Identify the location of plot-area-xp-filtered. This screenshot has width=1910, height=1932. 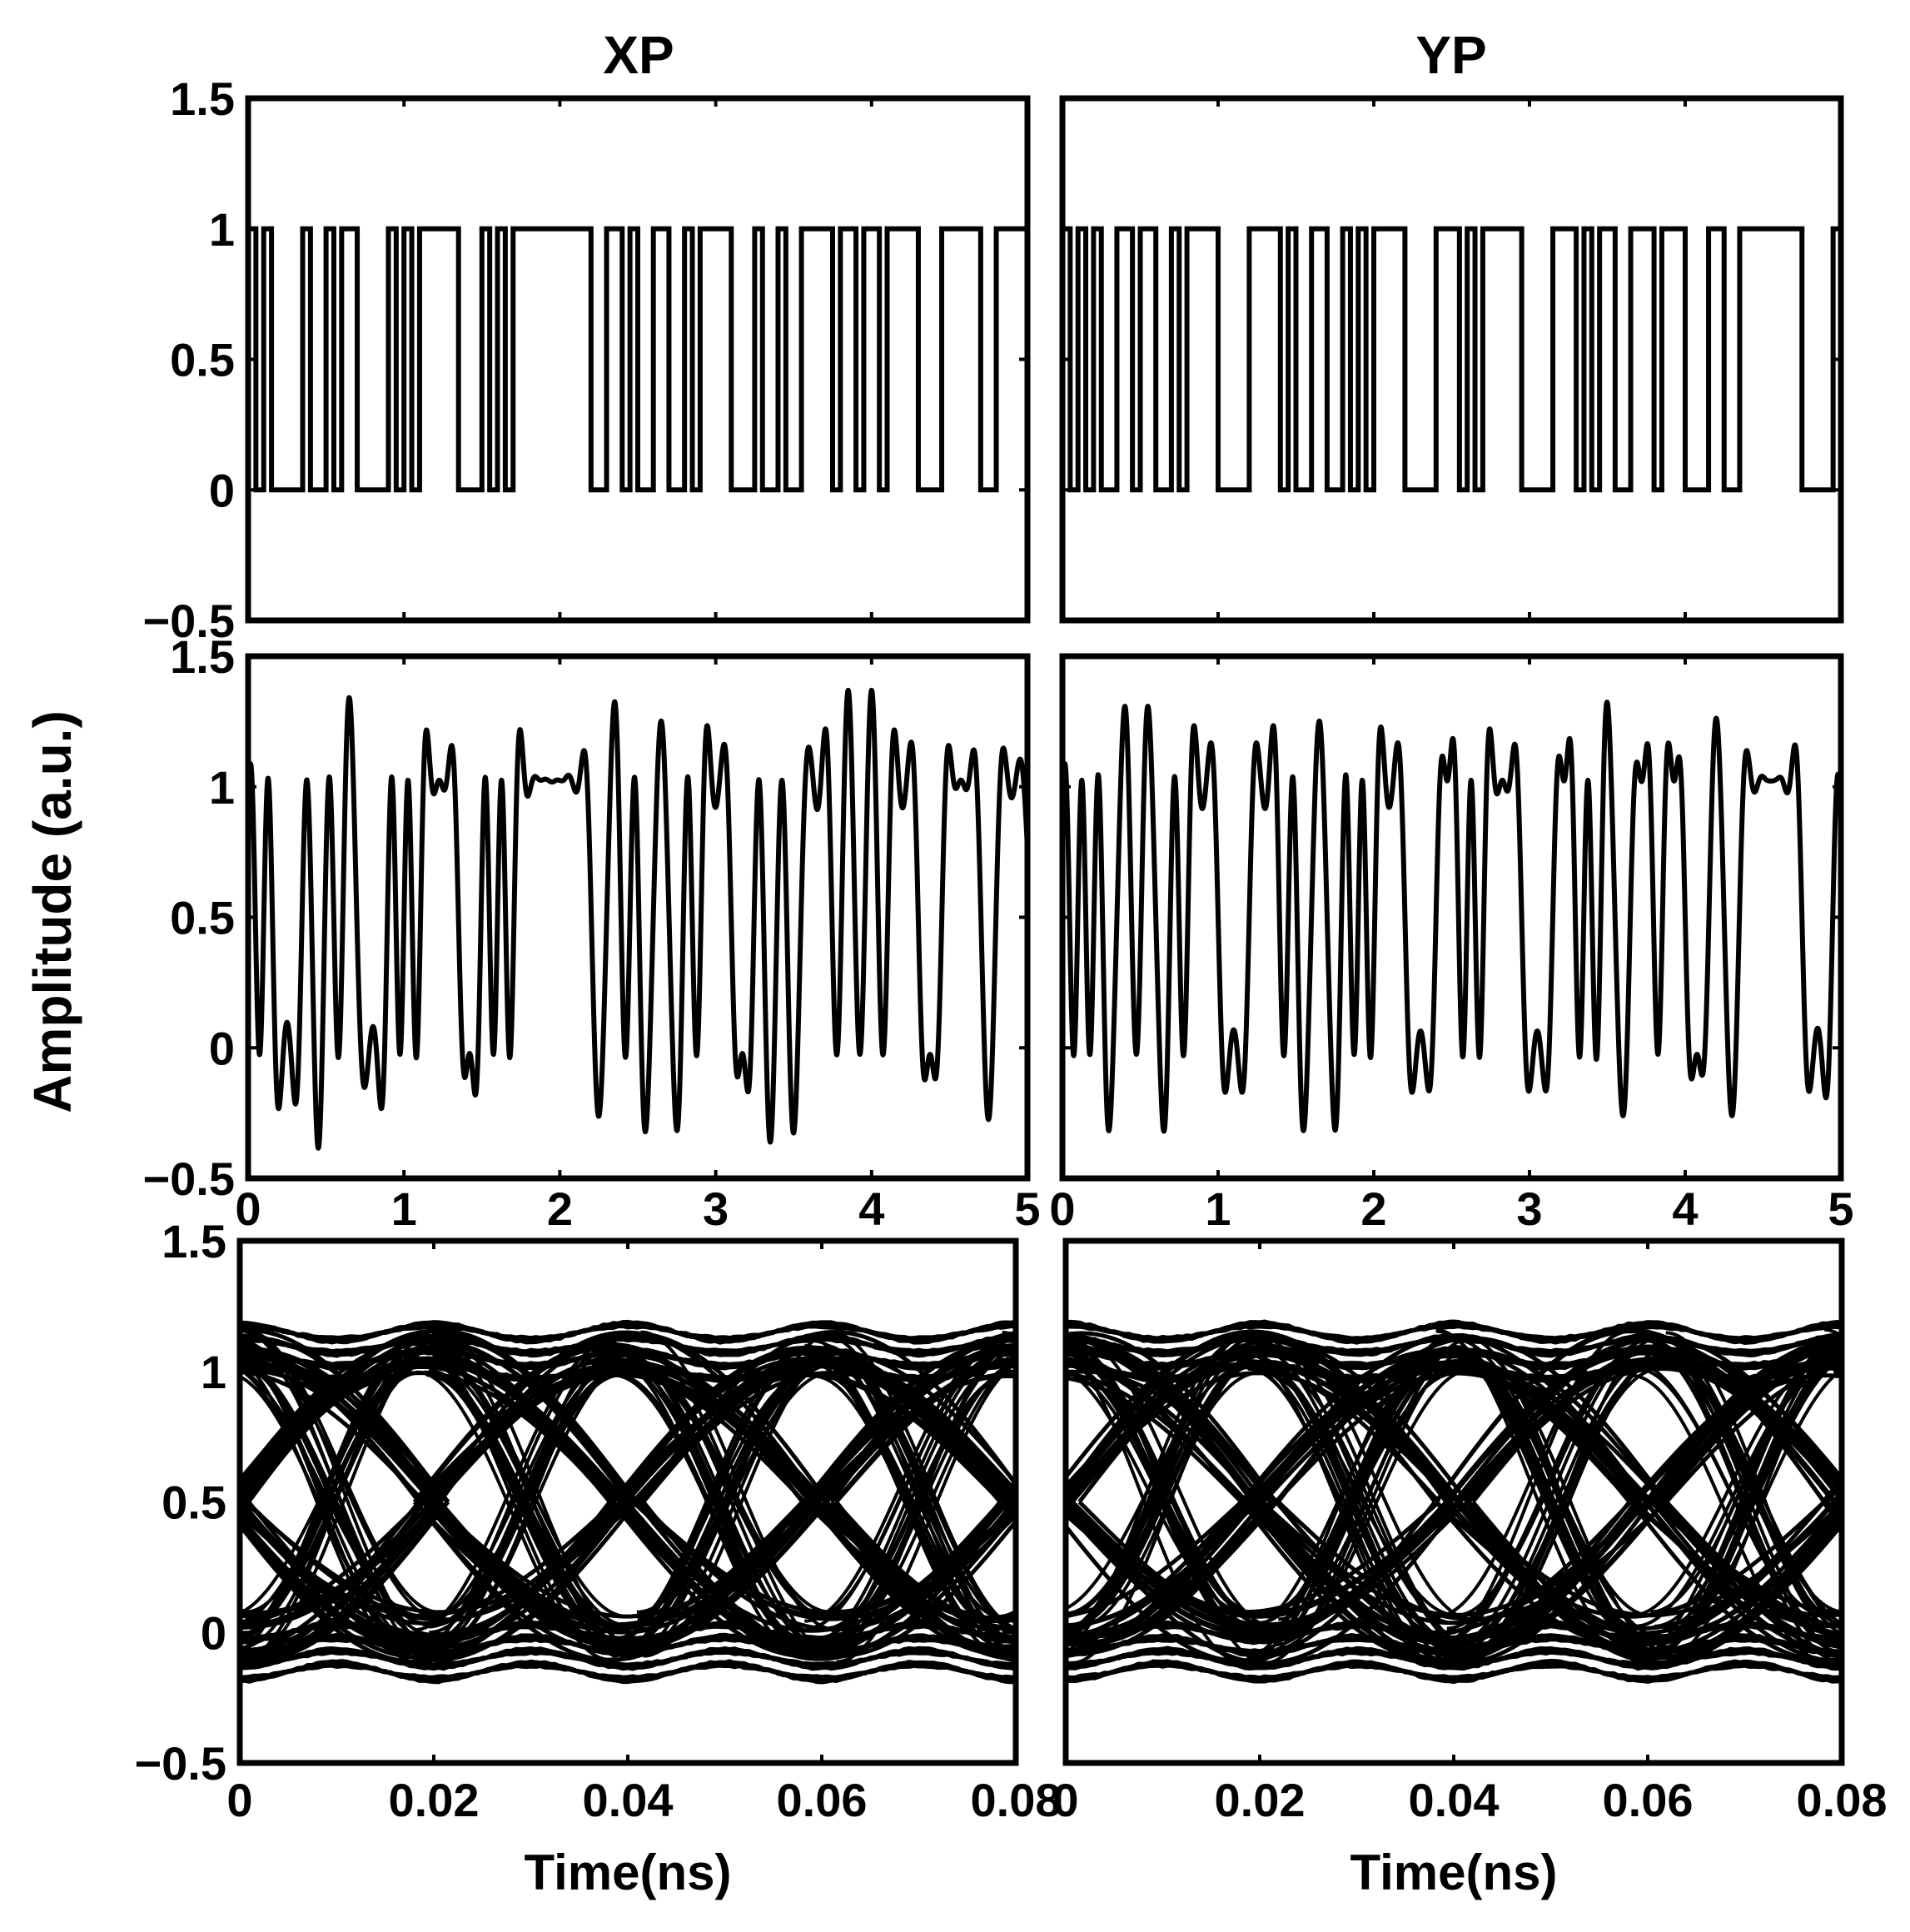
(637, 919).